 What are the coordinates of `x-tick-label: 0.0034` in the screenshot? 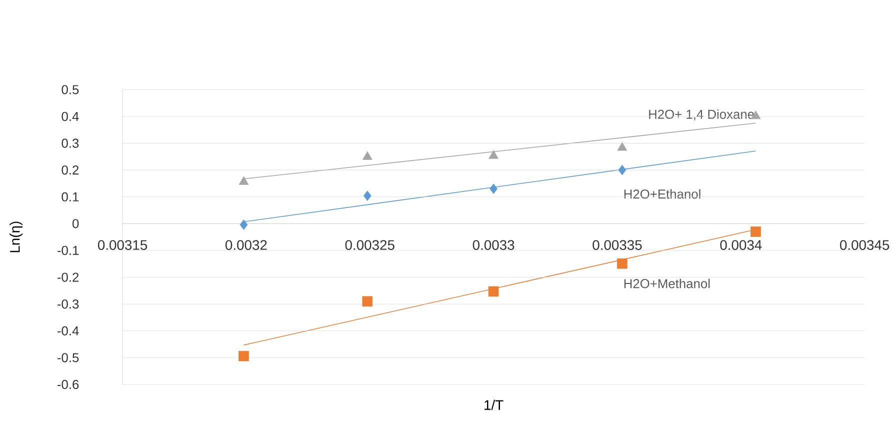 It's located at (741, 245).